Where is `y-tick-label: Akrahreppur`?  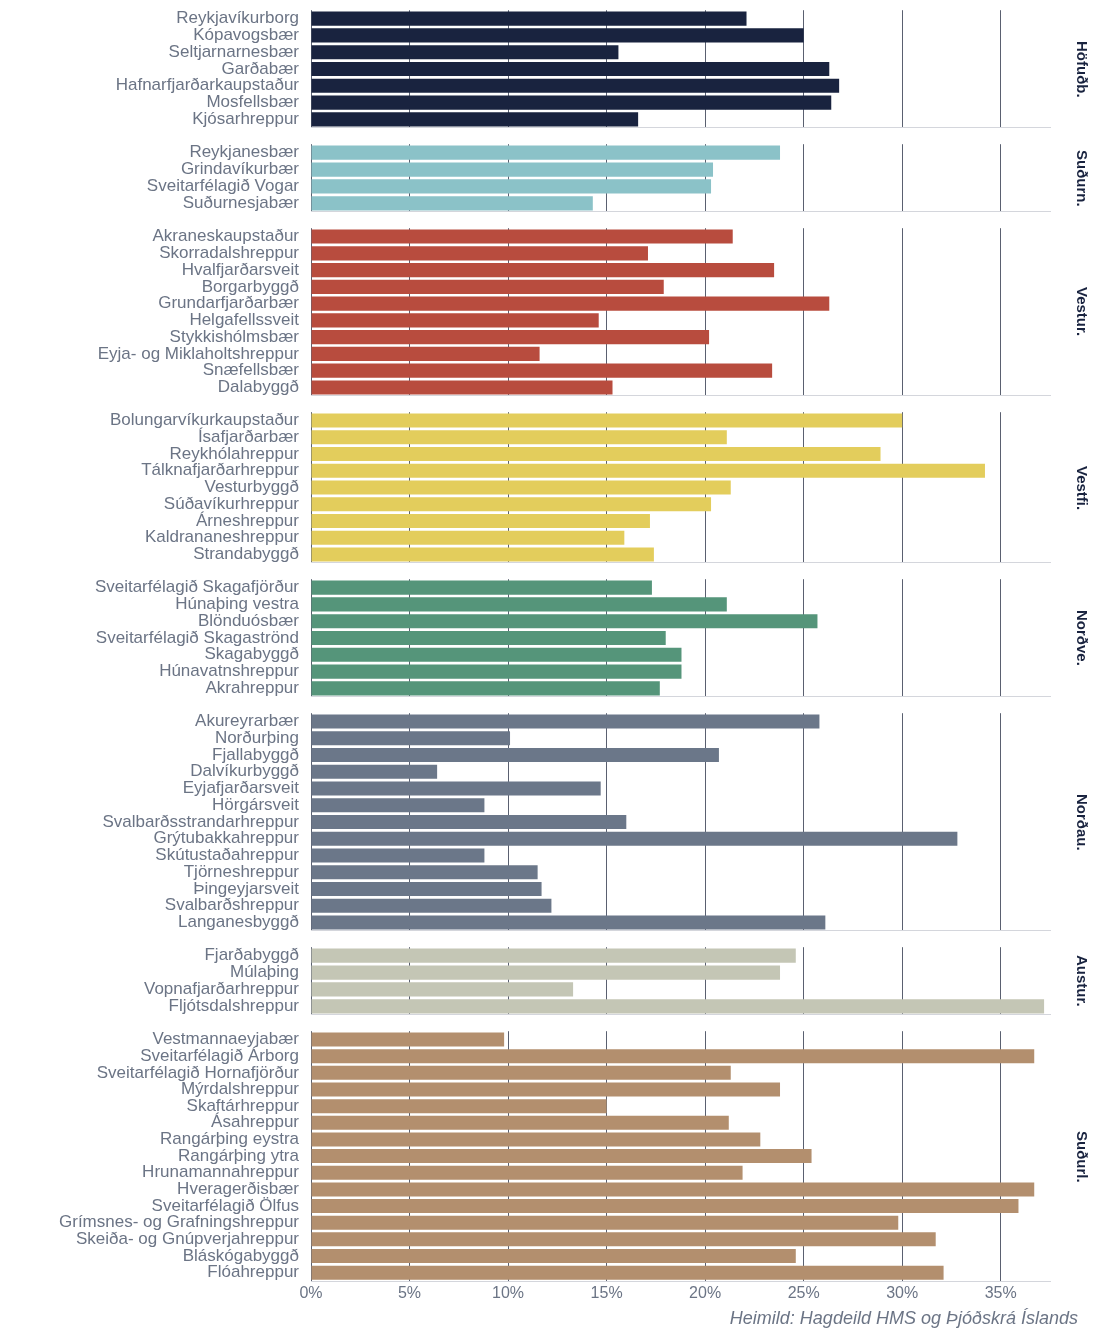 y-tick-label: Akrahreppur is located at coordinates (252, 688).